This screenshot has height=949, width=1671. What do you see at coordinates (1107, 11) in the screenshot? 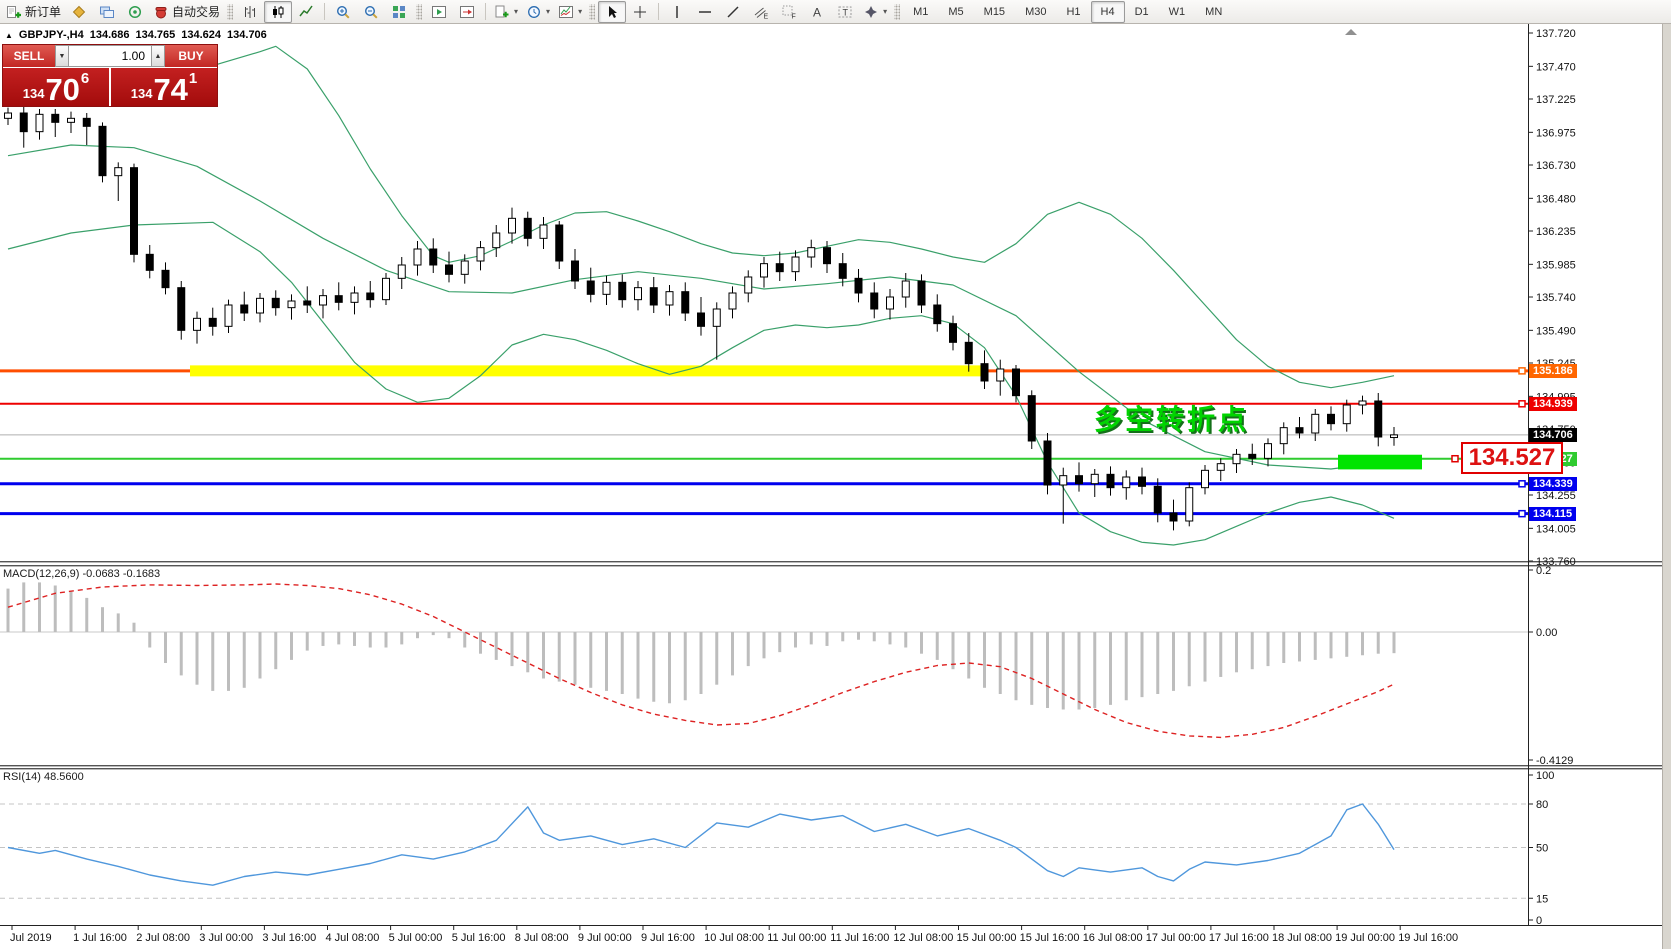
I see `toolbar-button-timeframe-h4: H4` at bounding box center [1107, 11].